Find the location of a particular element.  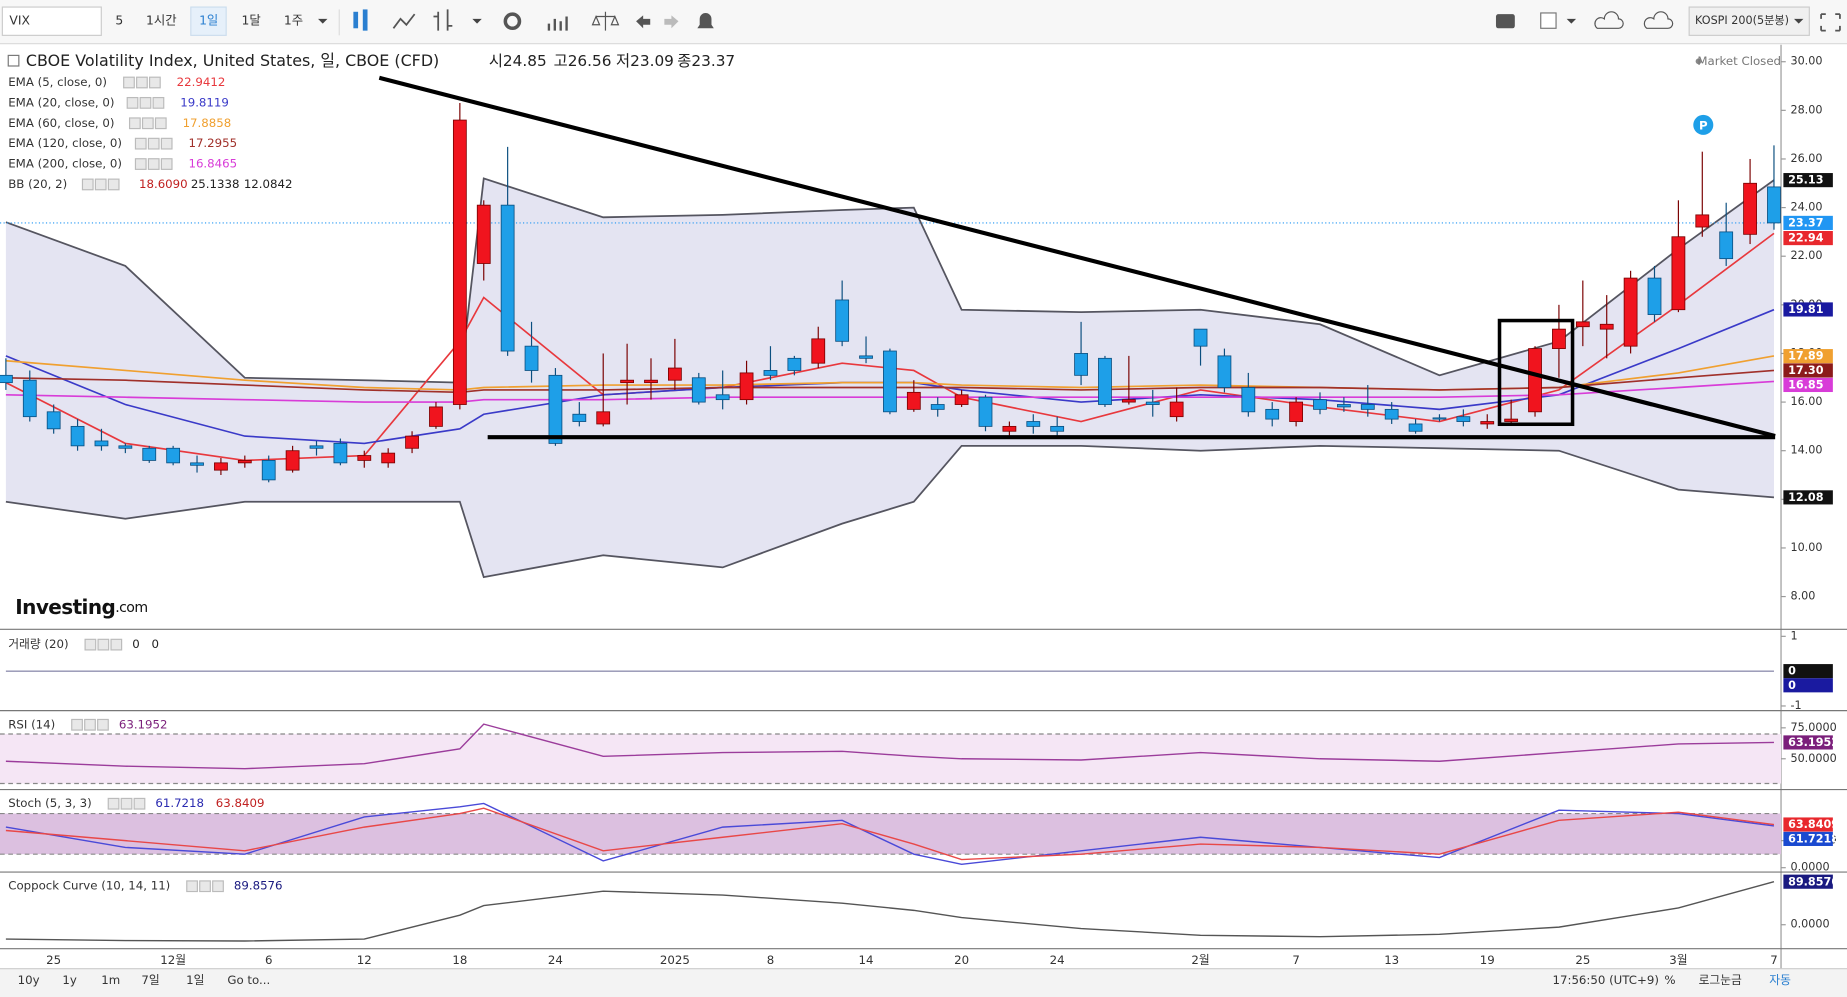

legend-name: 거래량 (20) is located at coordinates (38, 644).